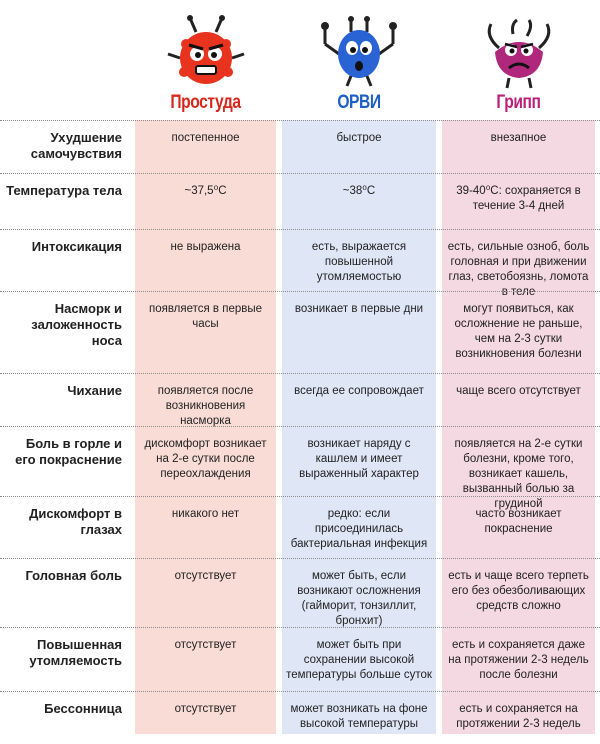  Describe the element at coordinates (518, 198) in the screenshot. I see `flu-cell: 39-40⁰С: сохраняется в течение 3-4 дней` at that location.